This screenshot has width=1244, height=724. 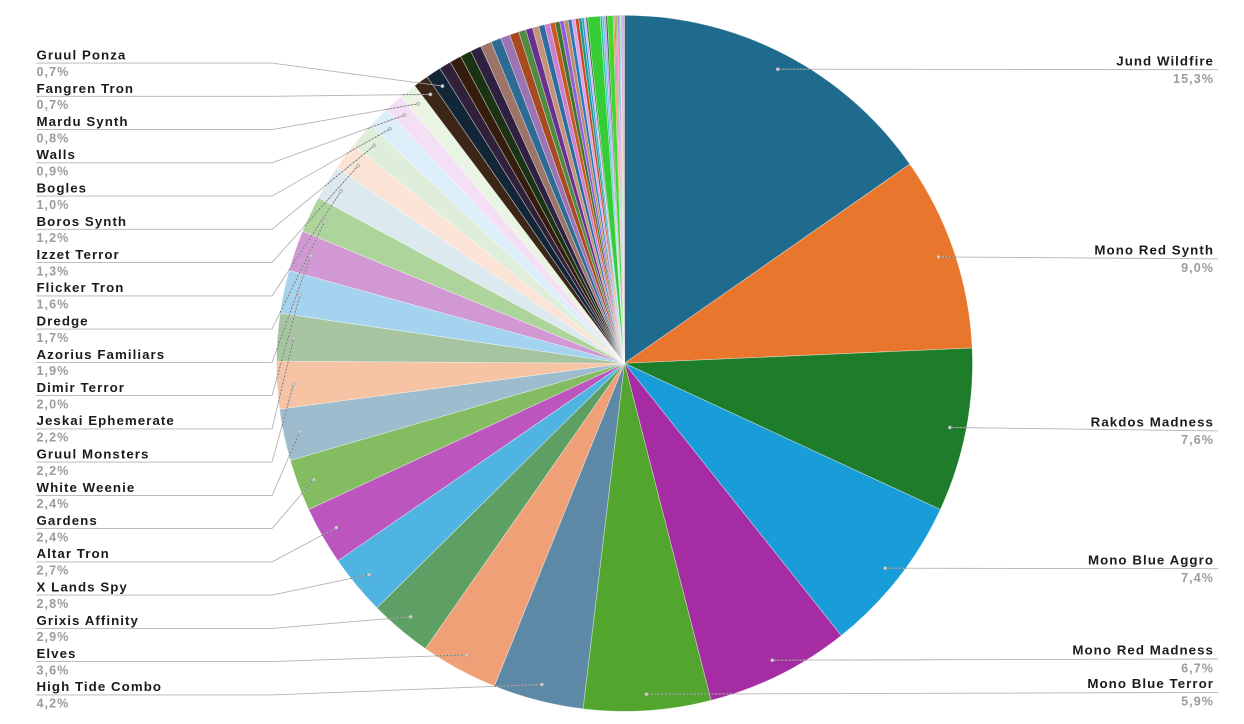 I want to click on svg-text: Dimir Terror, so click(x=81, y=387).